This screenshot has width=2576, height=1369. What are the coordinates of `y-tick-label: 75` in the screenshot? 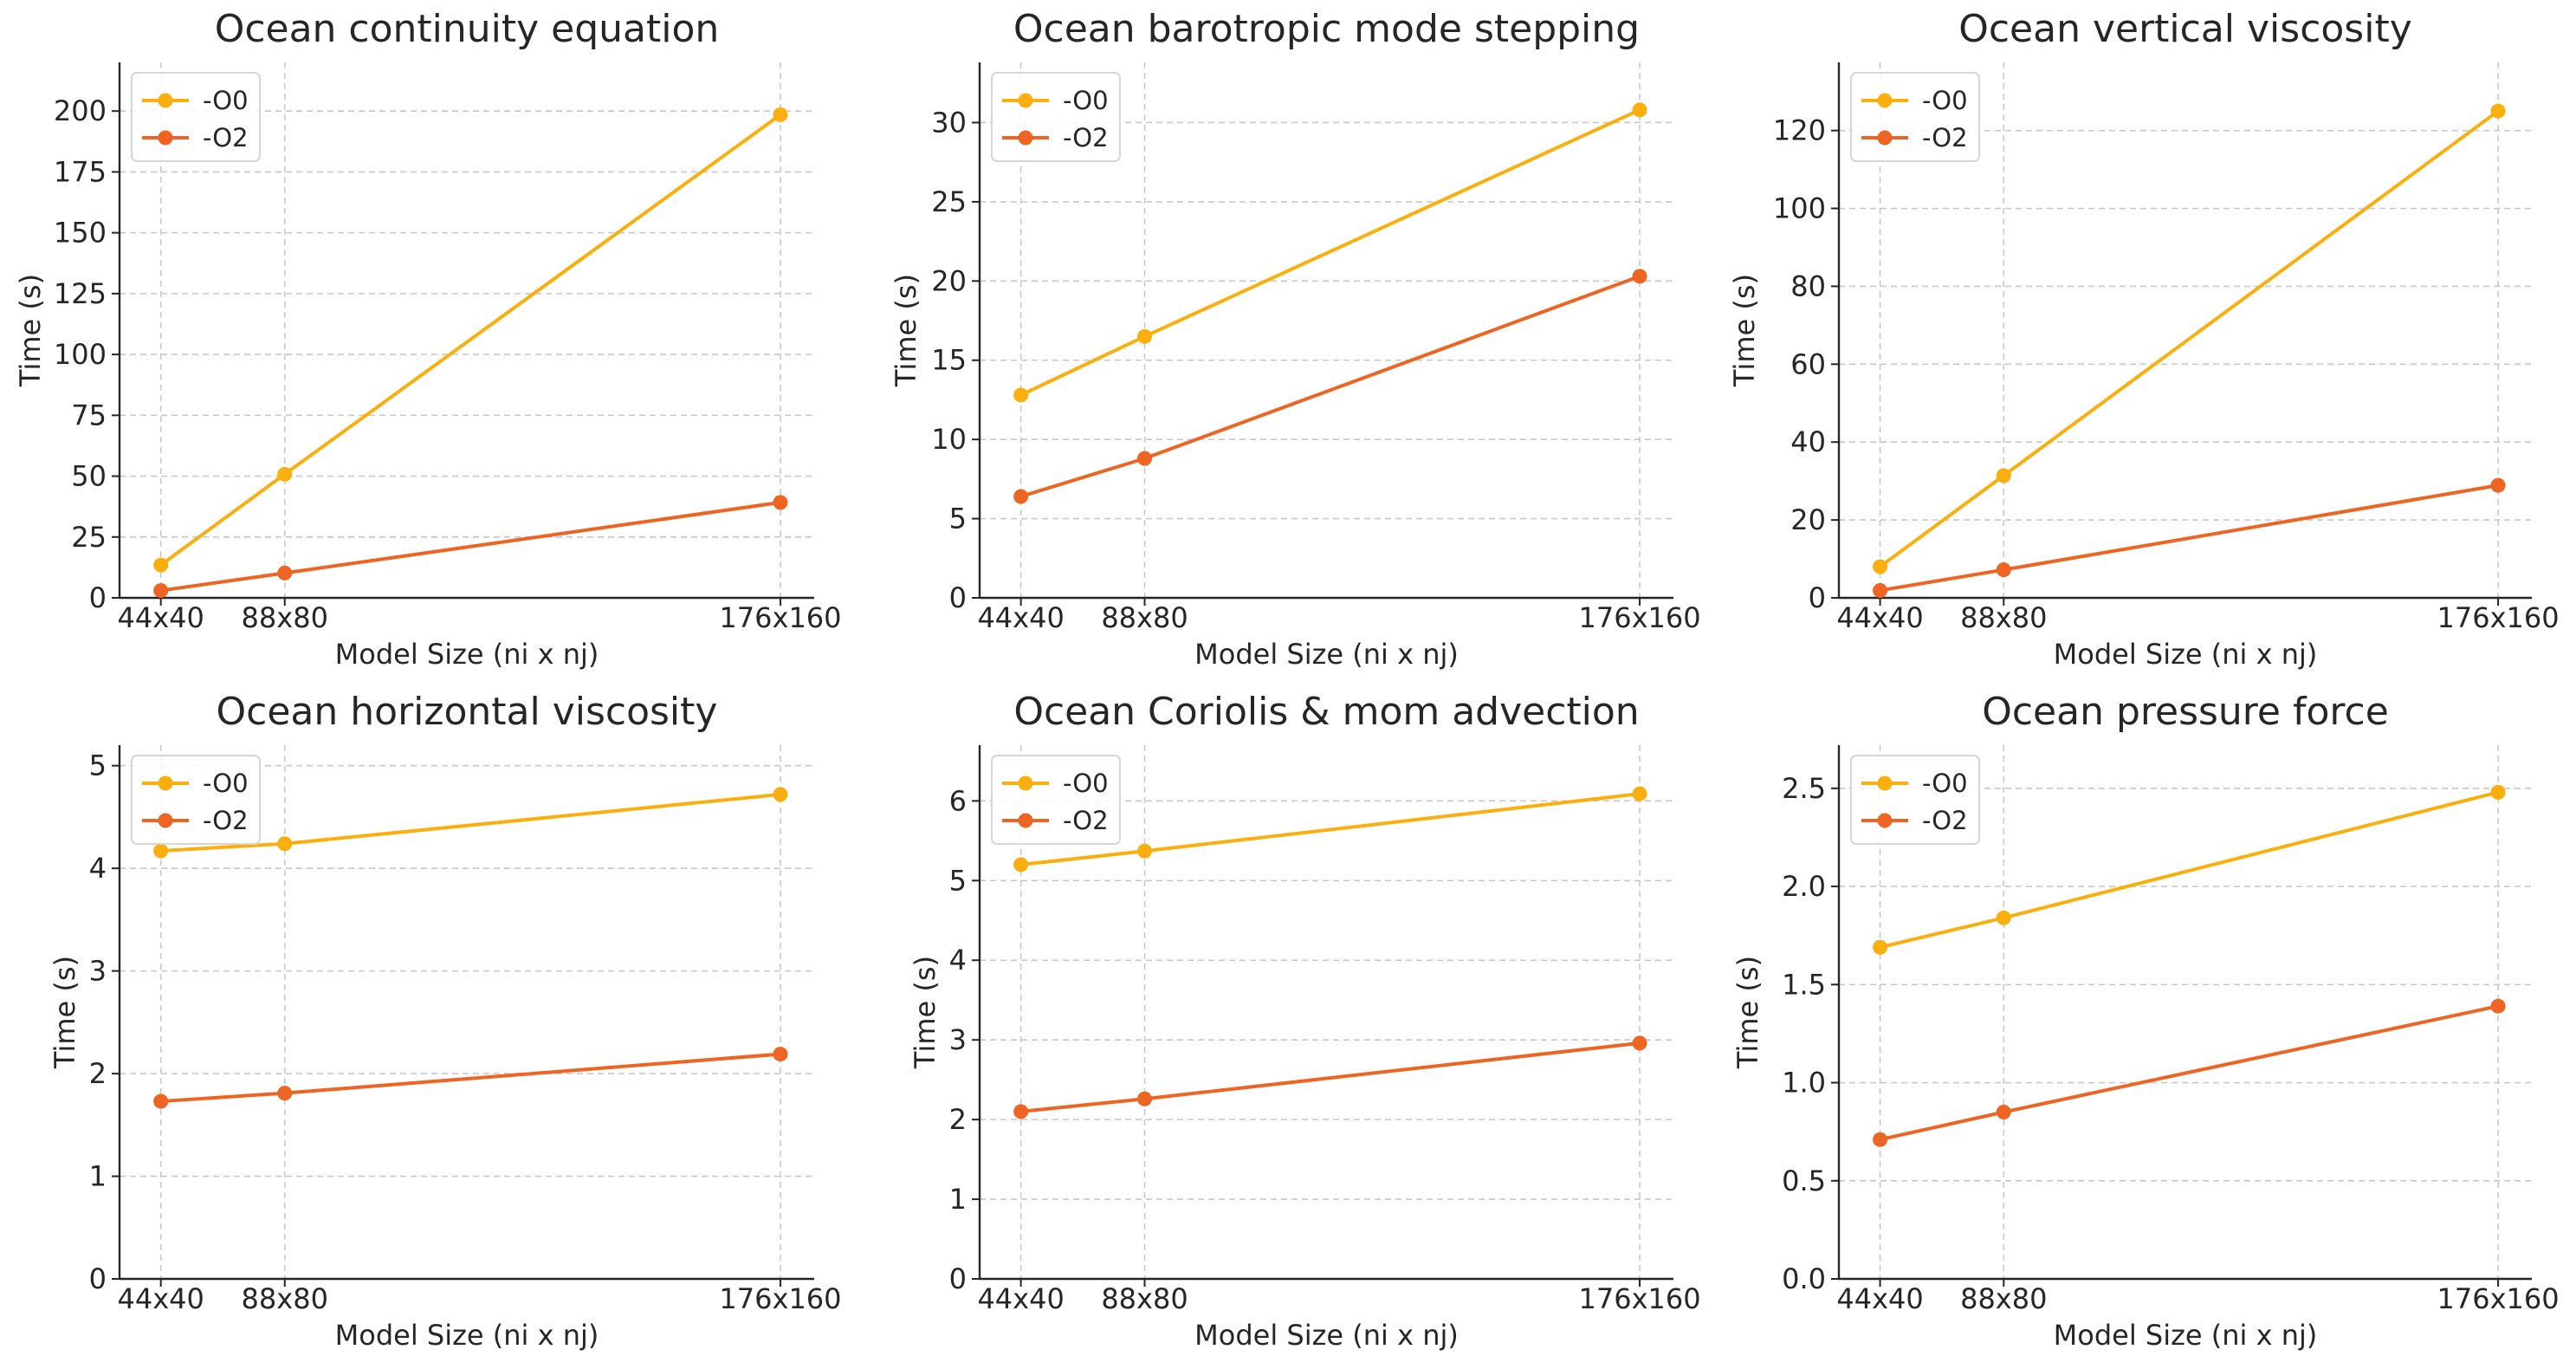 It's located at (89, 415).